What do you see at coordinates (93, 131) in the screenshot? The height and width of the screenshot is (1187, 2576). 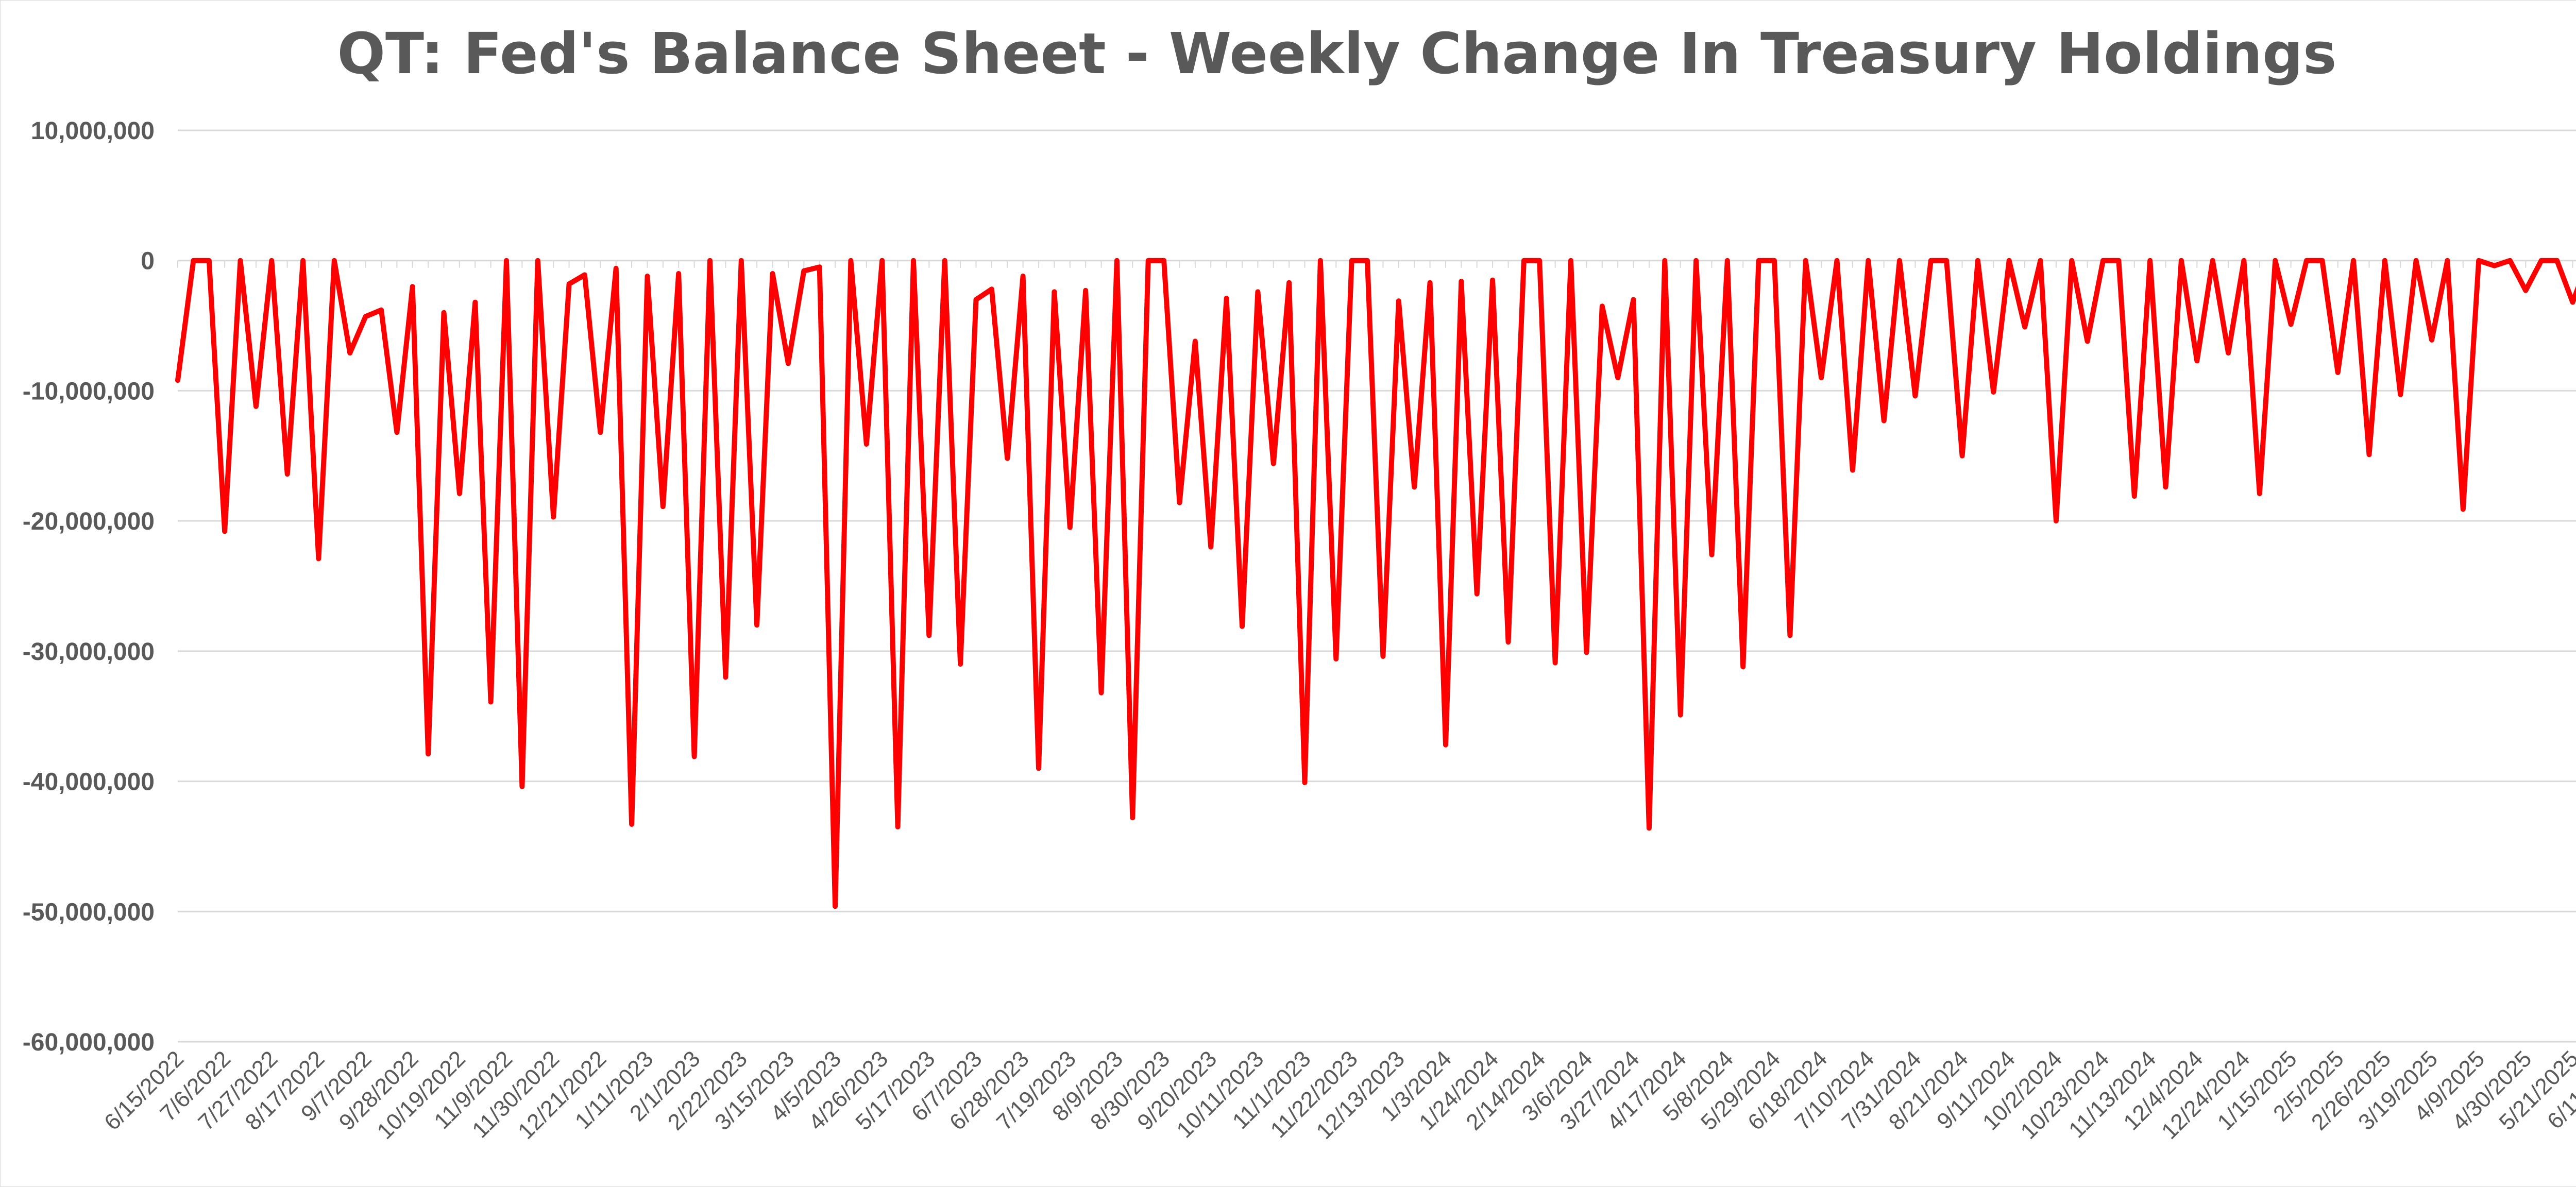 I see `y-tick-label: 10,000,000` at bounding box center [93, 131].